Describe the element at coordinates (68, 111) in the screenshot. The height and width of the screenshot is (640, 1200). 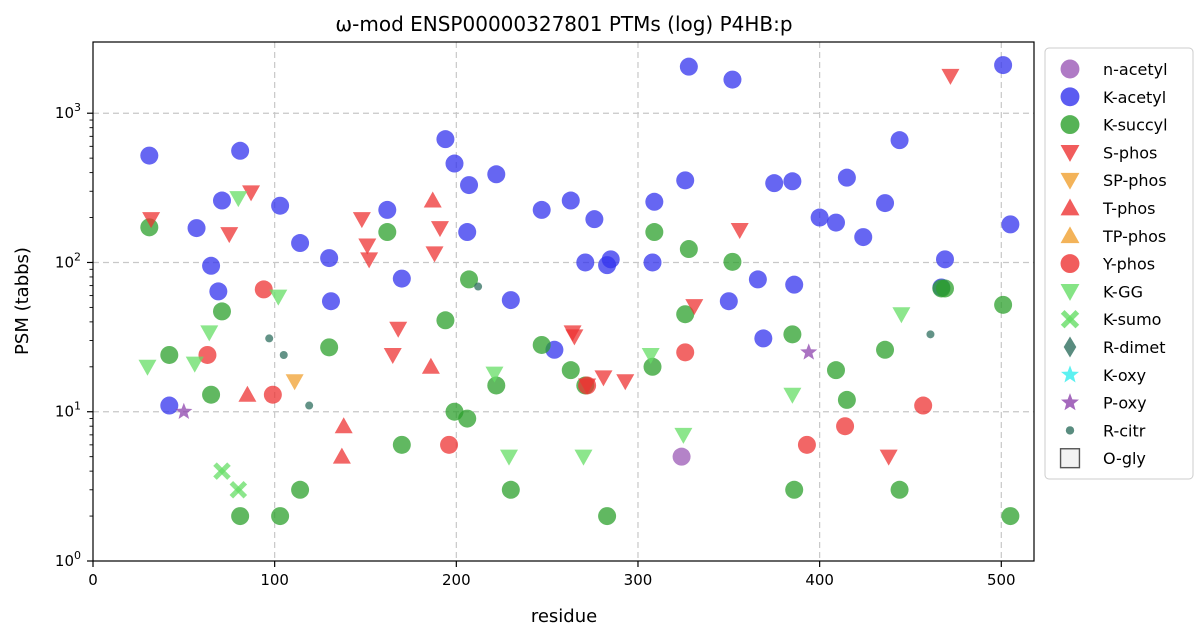
I see `y-tick-label: 10³` at that location.